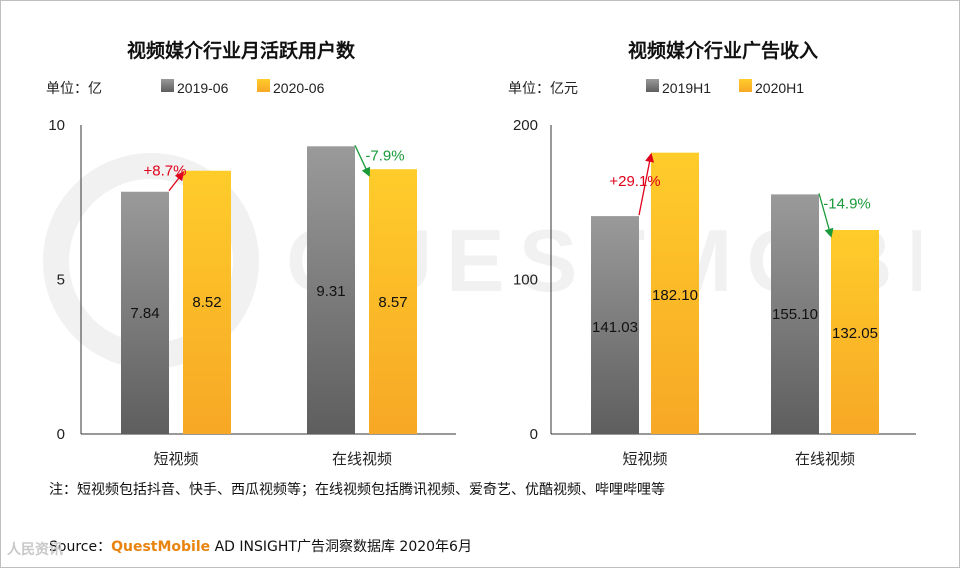  What do you see at coordinates (384, 155) in the screenshot?
I see `change-label: -7.9%` at bounding box center [384, 155].